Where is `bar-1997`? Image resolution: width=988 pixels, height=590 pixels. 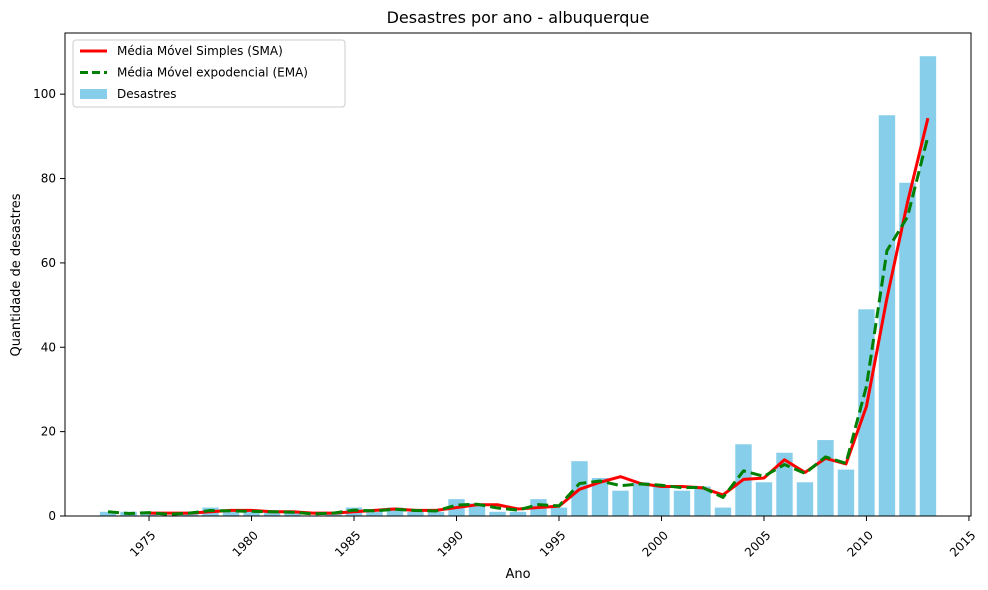
bar-1997 is located at coordinates (600, 497).